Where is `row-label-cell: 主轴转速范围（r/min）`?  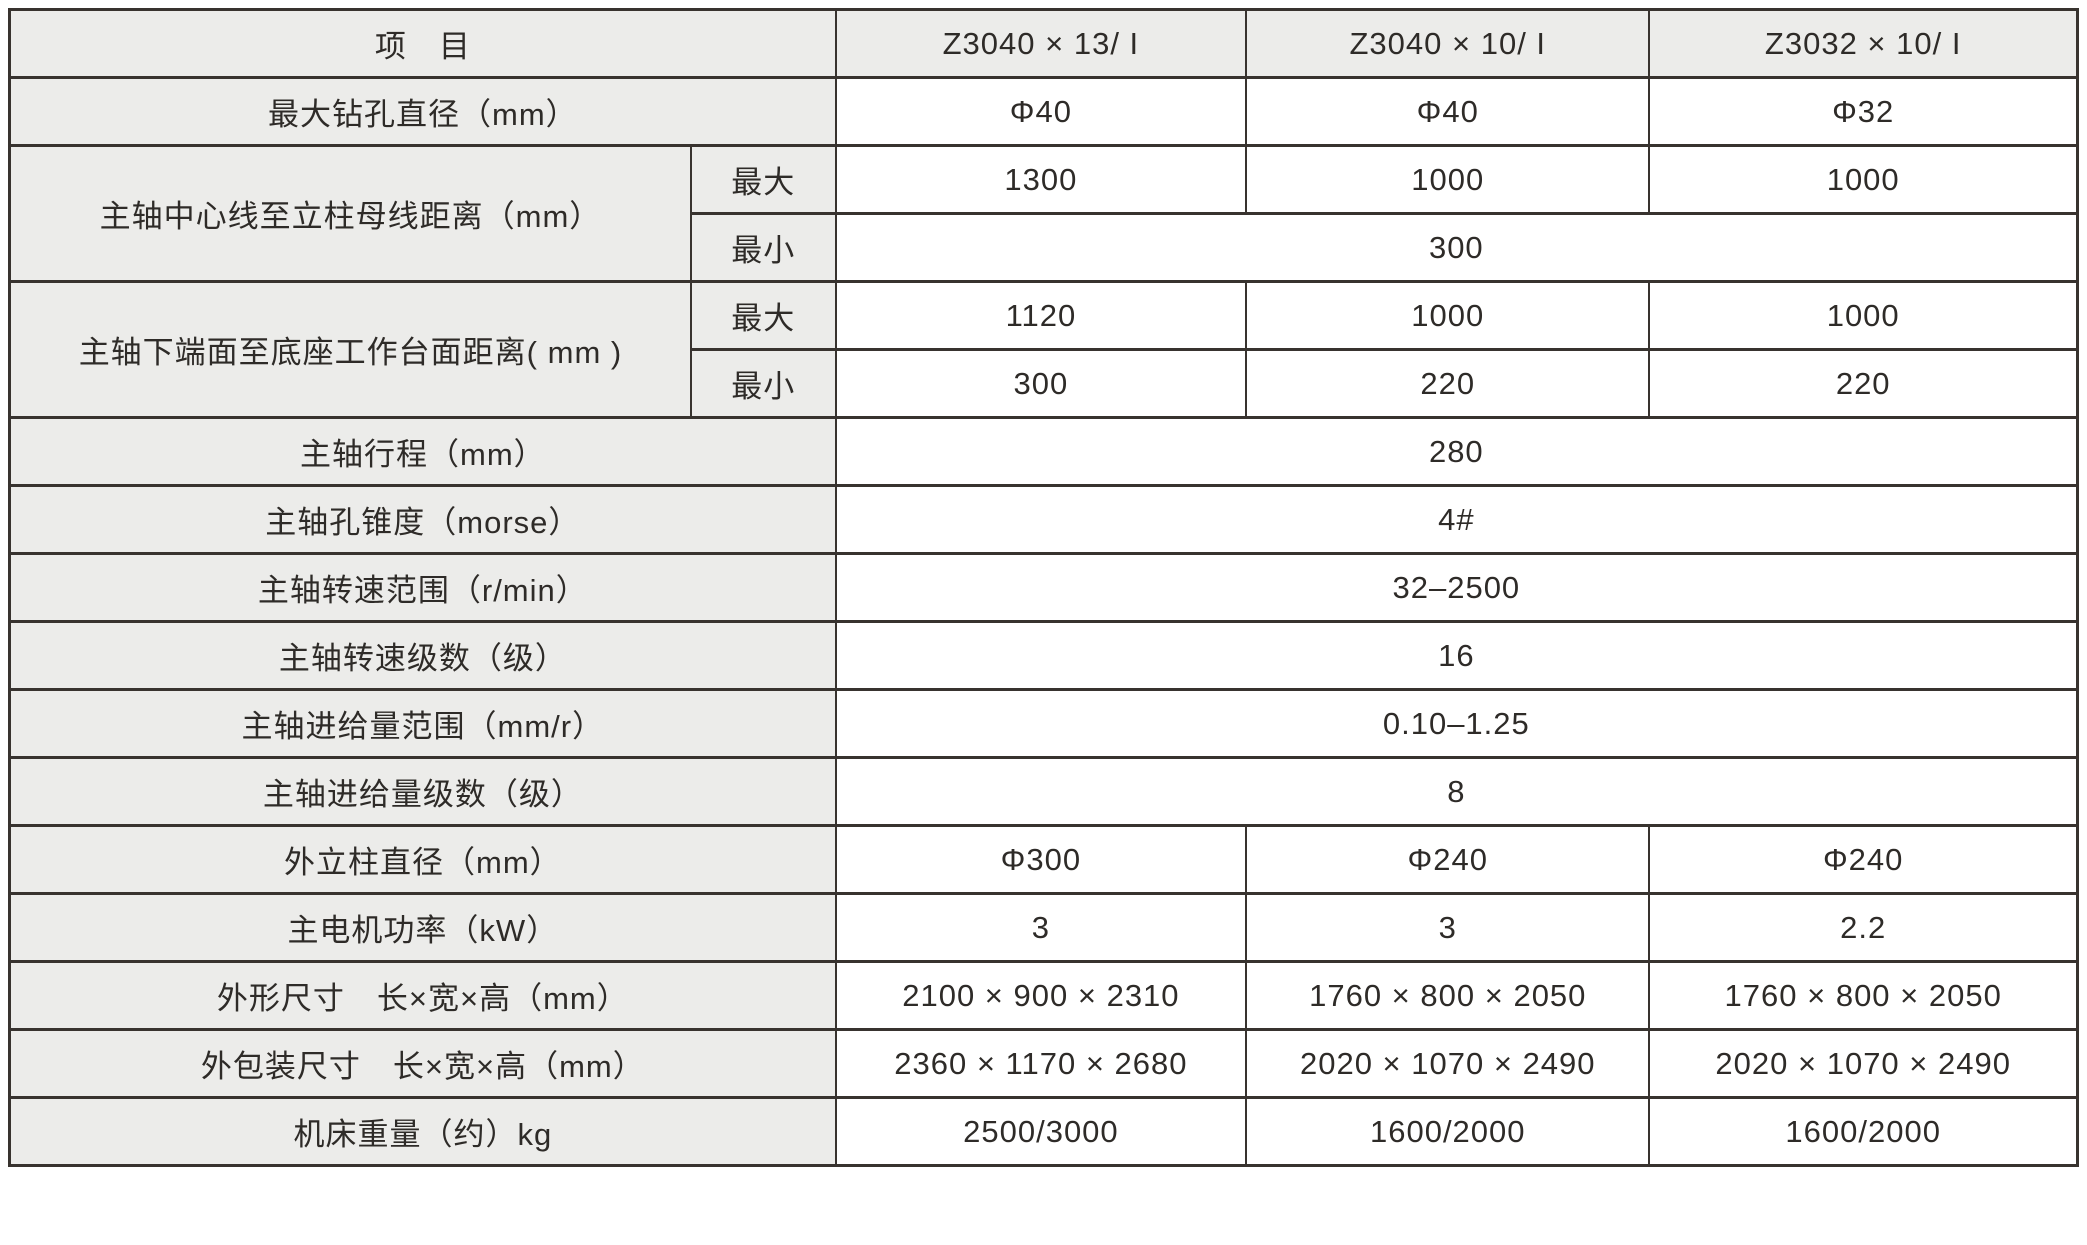 row-label-cell: 主轴转速范围（r/min） is located at coordinates (422, 587).